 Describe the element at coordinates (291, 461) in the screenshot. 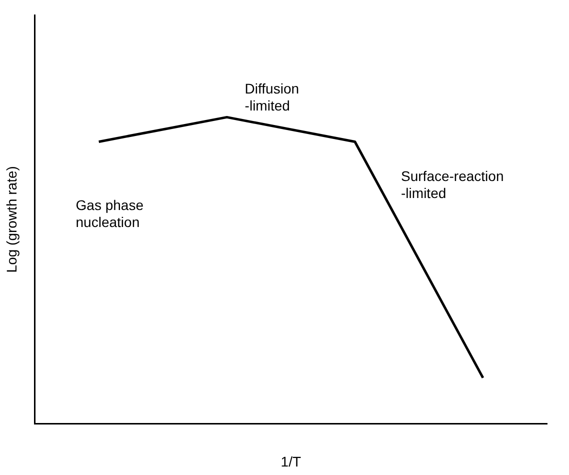

I see `x-axis-title: 1/T` at that location.